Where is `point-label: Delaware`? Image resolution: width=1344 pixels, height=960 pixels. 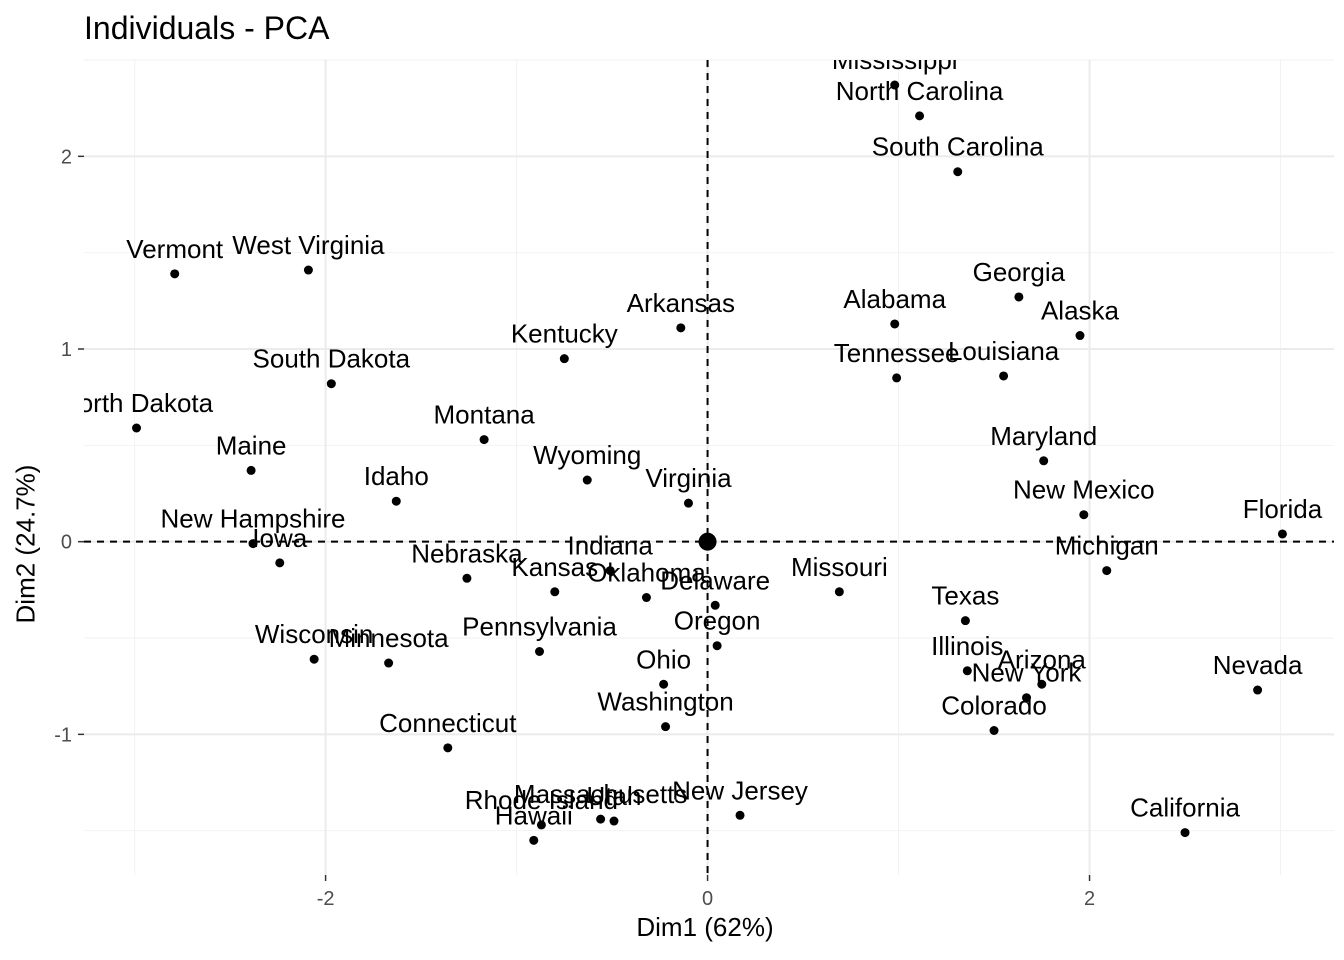 point-label: Delaware is located at coordinates (715, 580).